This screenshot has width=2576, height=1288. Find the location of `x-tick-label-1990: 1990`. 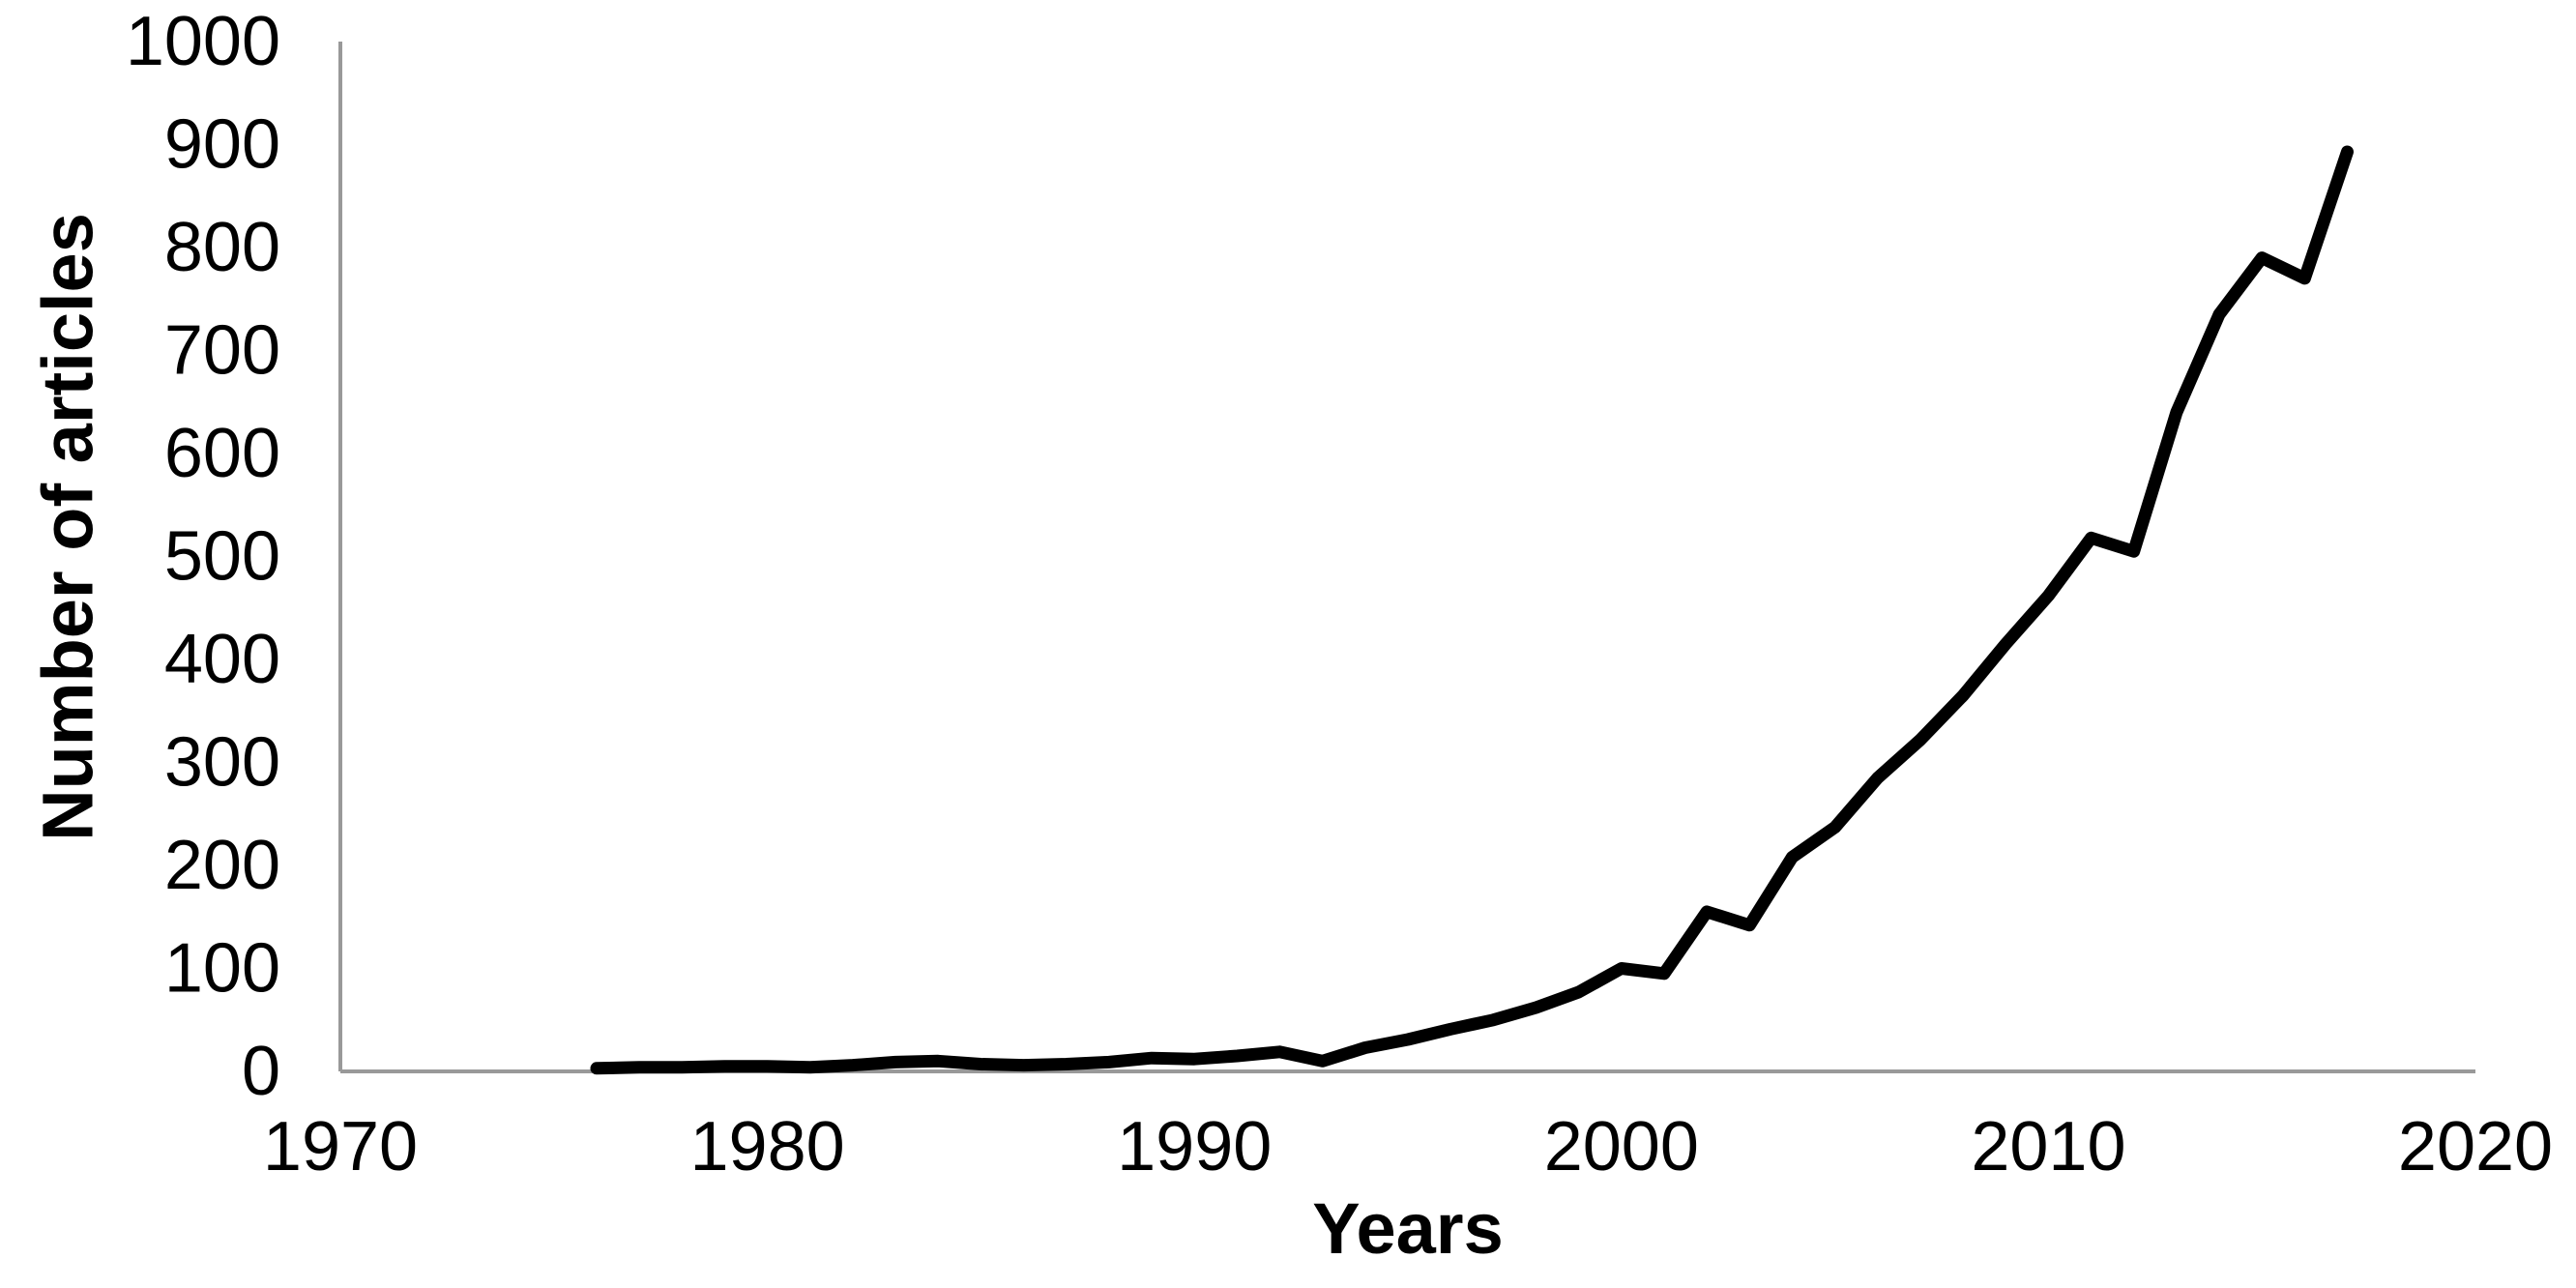

x-tick-label-1990: 1990 is located at coordinates (1194, 1147).